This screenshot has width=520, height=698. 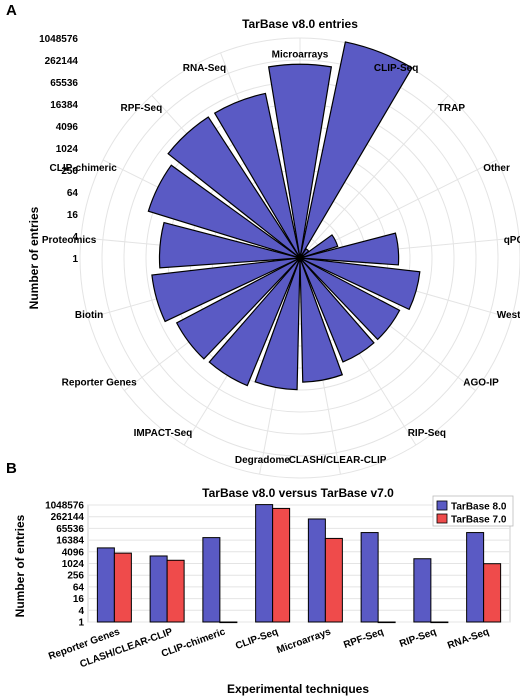 What do you see at coordinates (479, 507) in the screenshot?
I see `legend-label: TarBase 8.0` at bounding box center [479, 507].